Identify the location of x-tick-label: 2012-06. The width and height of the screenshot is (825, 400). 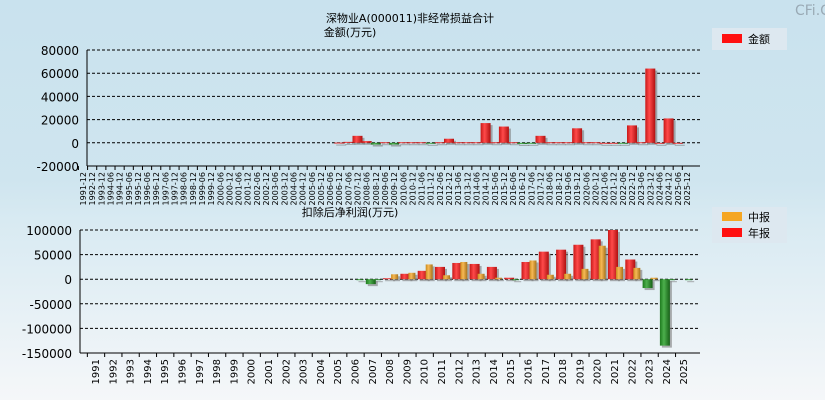
(440, 188).